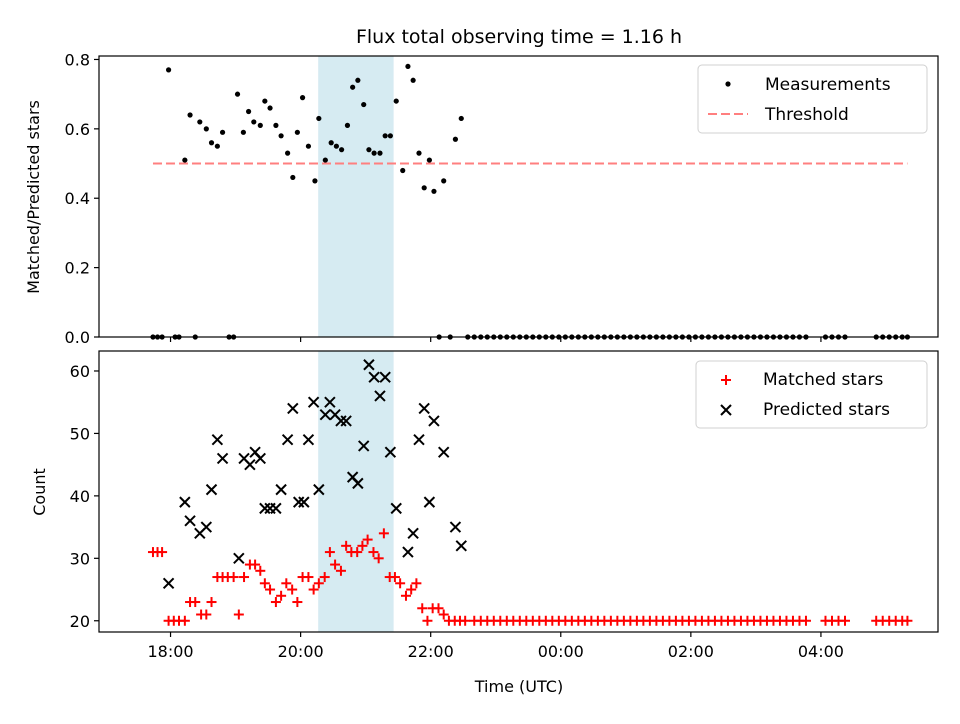  I want to click on legend-matched: Matched stars, so click(823, 380).